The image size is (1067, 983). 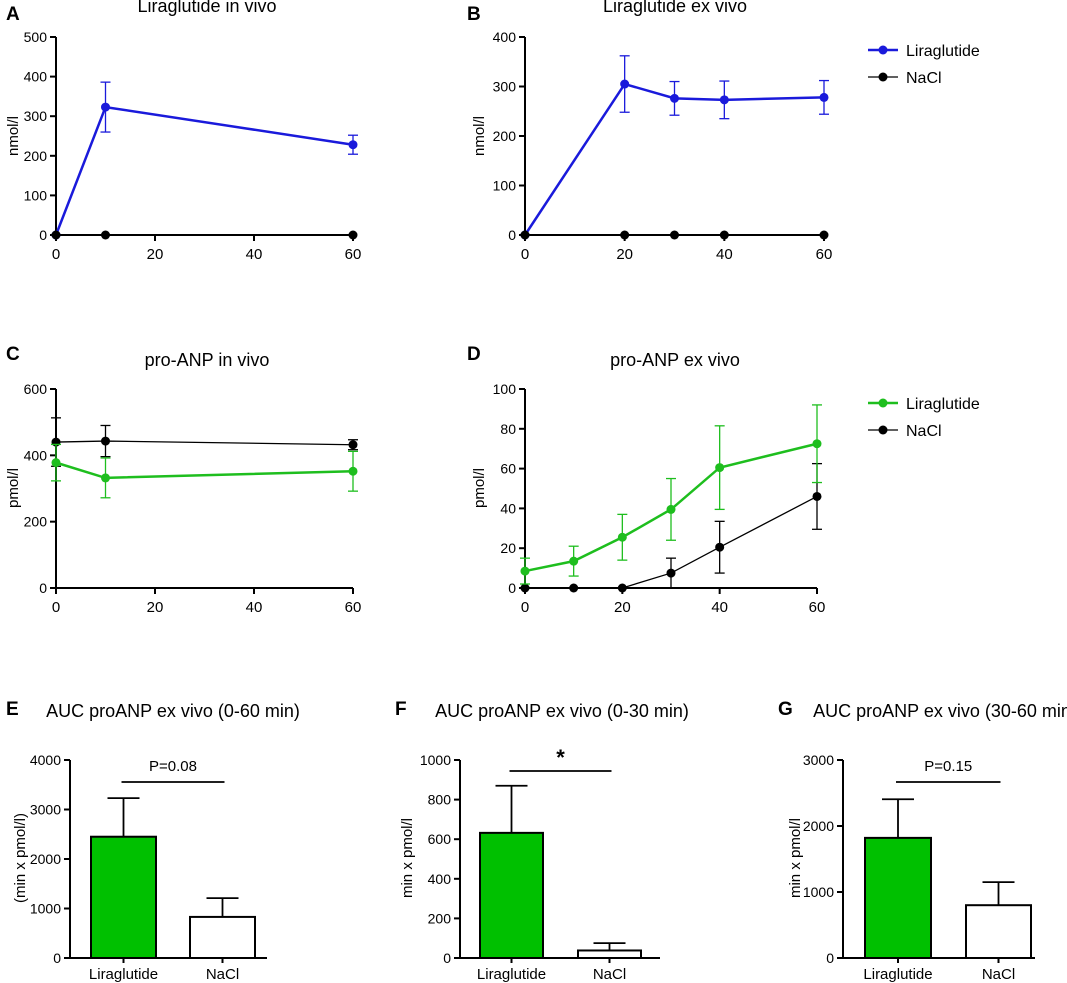 I want to click on chart-title: AUC proANP ex vivo (0-60 min), so click(x=173, y=711).